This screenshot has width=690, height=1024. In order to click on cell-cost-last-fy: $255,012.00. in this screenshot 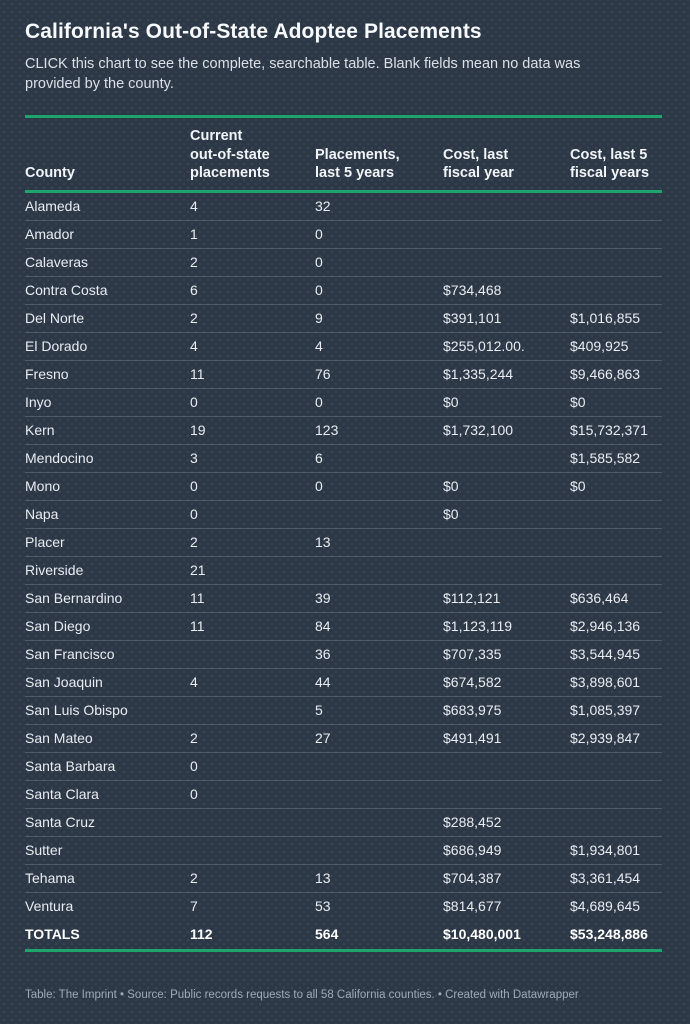, I will do `click(506, 346)`.